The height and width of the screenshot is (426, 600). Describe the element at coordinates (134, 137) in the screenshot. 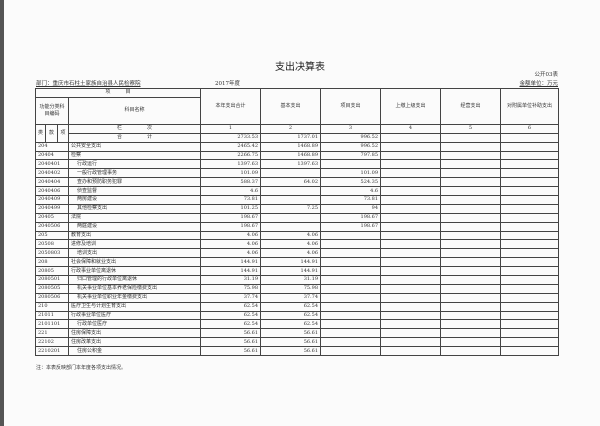

I see `total-label: 合 计` at that location.